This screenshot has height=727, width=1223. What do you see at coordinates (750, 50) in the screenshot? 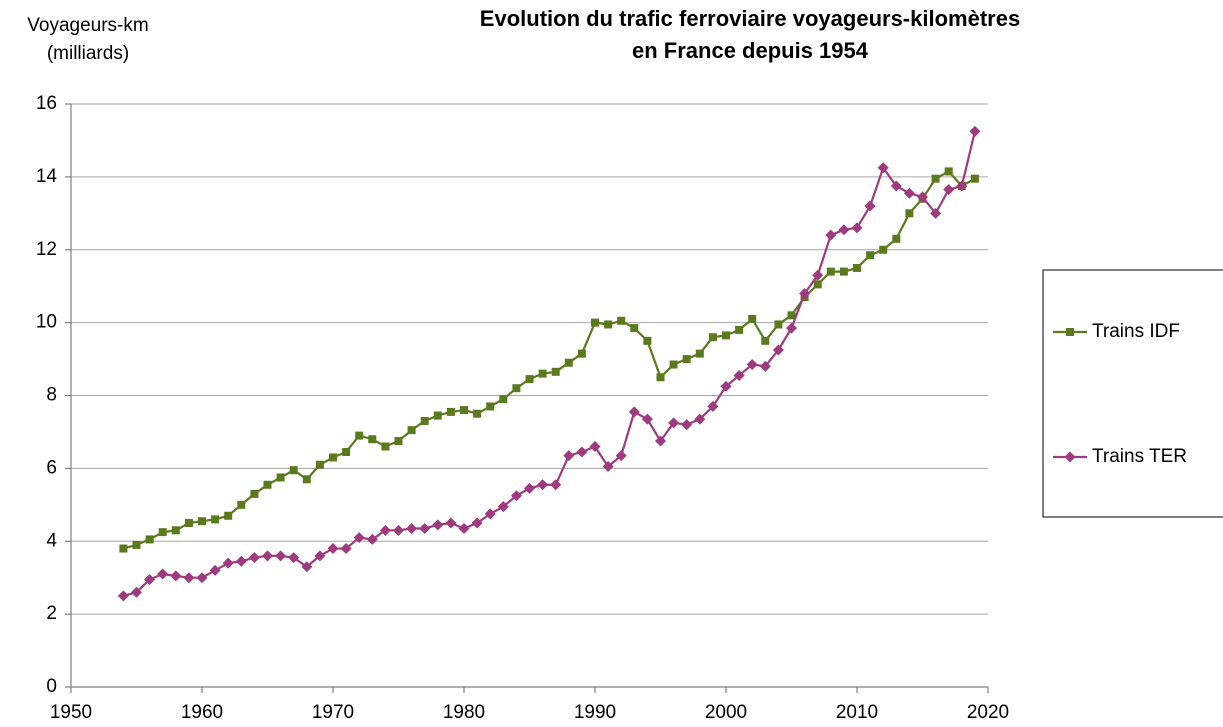
I see `chart-title: en France depuis 1954` at bounding box center [750, 50].